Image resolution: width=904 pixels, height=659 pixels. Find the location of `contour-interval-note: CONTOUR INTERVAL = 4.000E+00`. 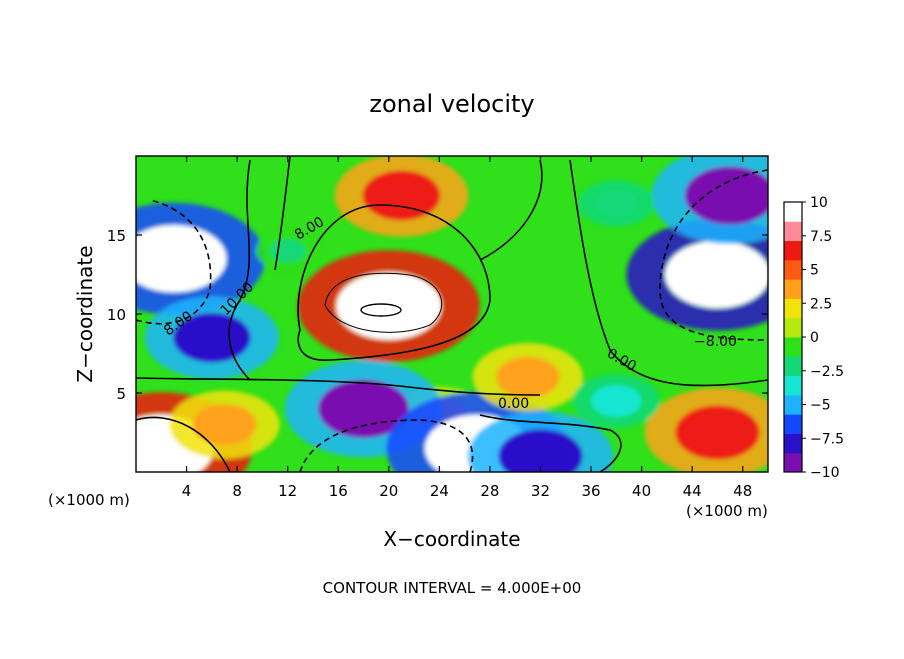

contour-interval-note: CONTOUR INTERVAL = 4.000E+00 is located at coordinates (452, 588).